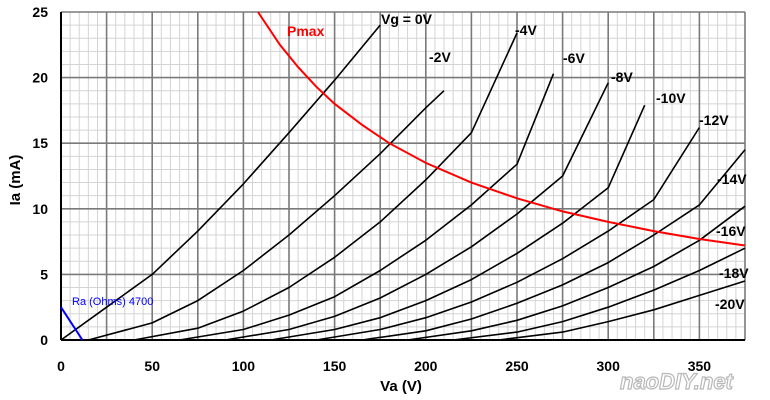  I want to click on y-tick-label: 0, so click(44, 340).